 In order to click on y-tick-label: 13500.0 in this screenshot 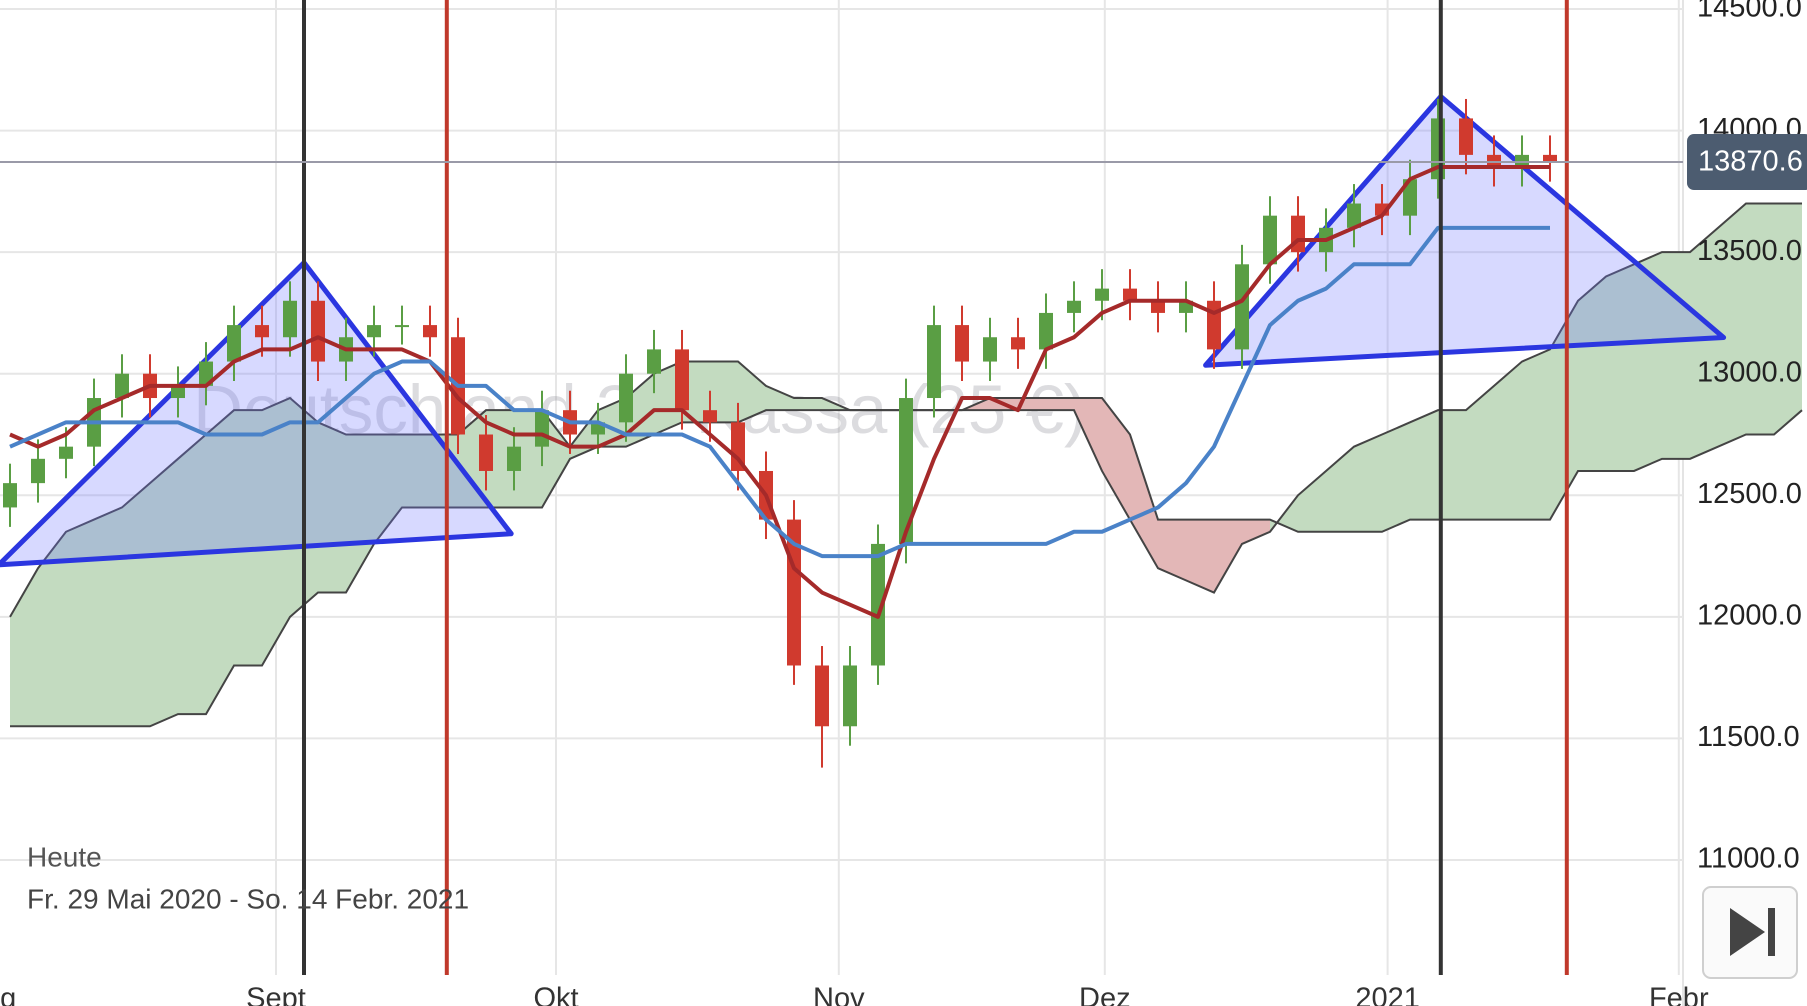, I will do `click(1749, 251)`.